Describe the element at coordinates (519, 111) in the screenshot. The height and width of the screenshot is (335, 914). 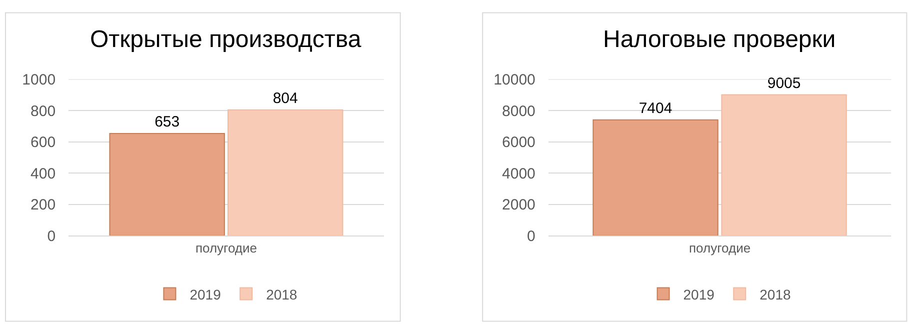
I see `y-tick-label: 8000` at that location.